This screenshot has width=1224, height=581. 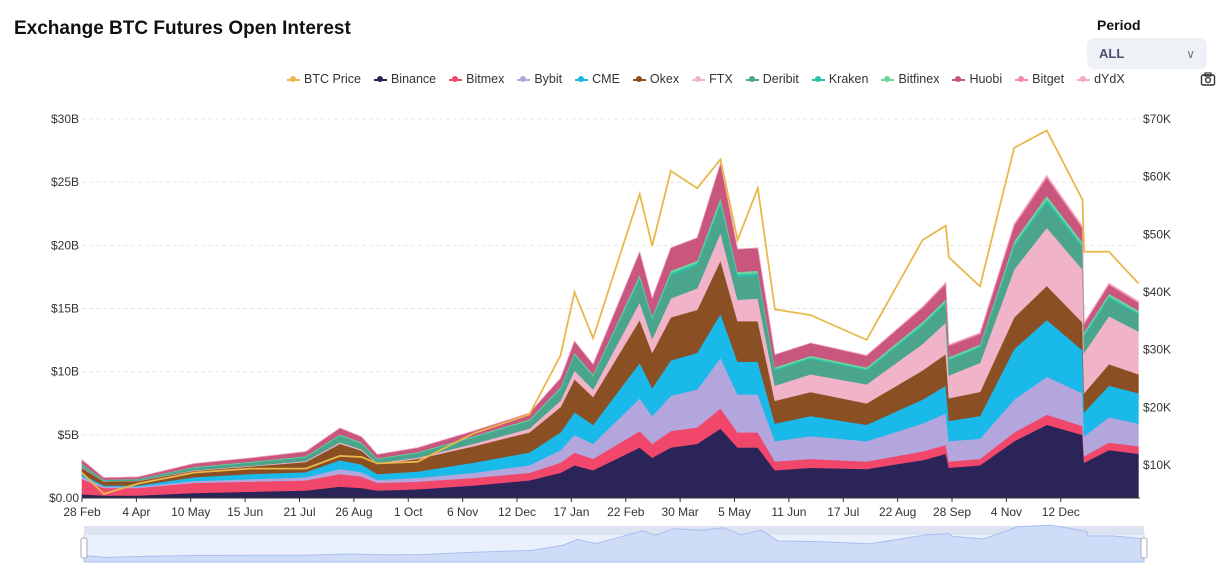 I want to click on zoom-slider, so click(x=614, y=543).